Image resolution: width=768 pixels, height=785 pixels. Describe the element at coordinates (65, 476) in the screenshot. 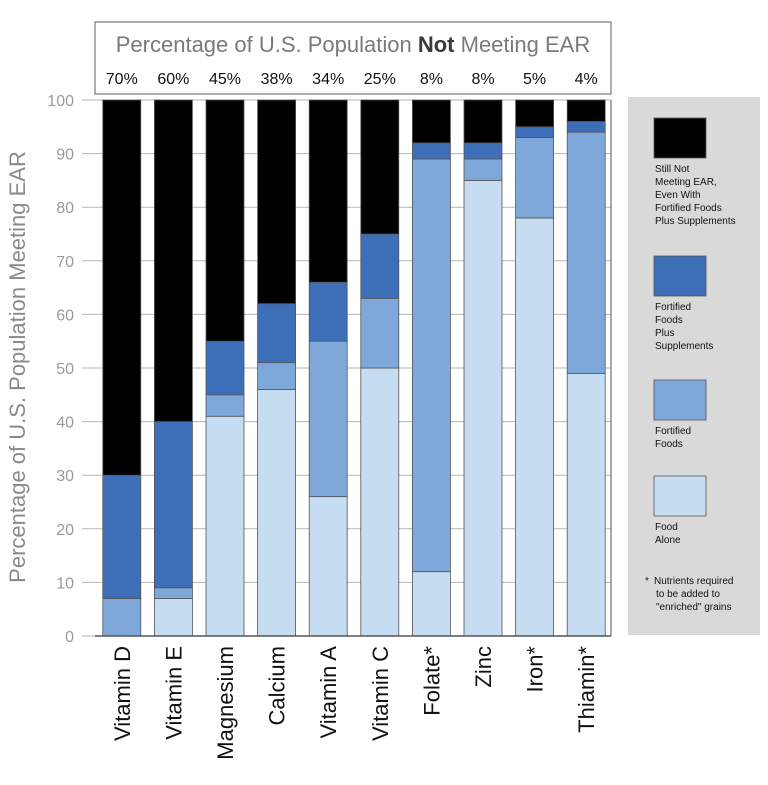

I see `y-tick-label: 30` at that location.